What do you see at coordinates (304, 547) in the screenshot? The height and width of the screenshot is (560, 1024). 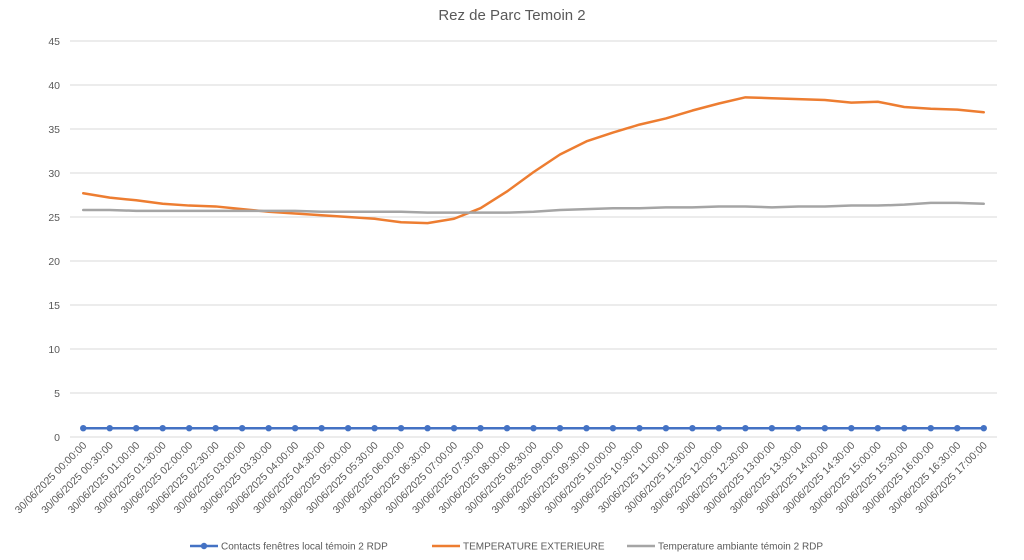 I see `legend-label: Contacts fenêtres local témoin 2 RDP` at bounding box center [304, 547].